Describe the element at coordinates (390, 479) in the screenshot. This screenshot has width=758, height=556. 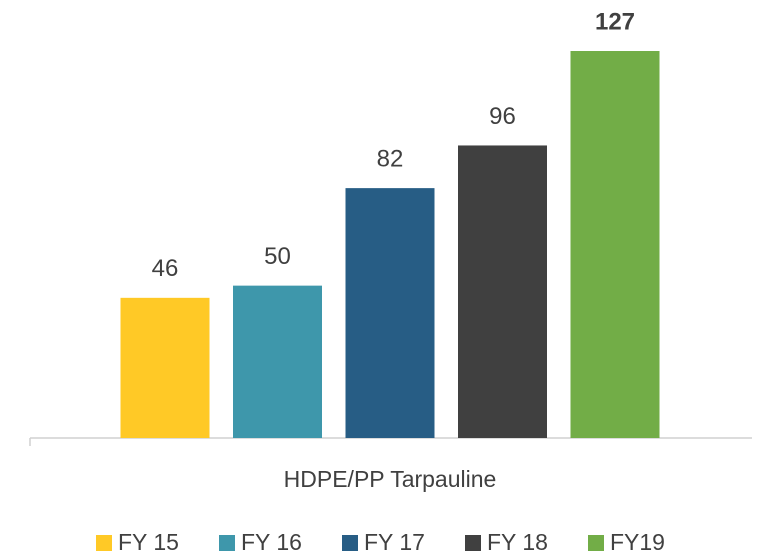
I see `x-tick-label: HDPE/PP Tarpauline` at that location.